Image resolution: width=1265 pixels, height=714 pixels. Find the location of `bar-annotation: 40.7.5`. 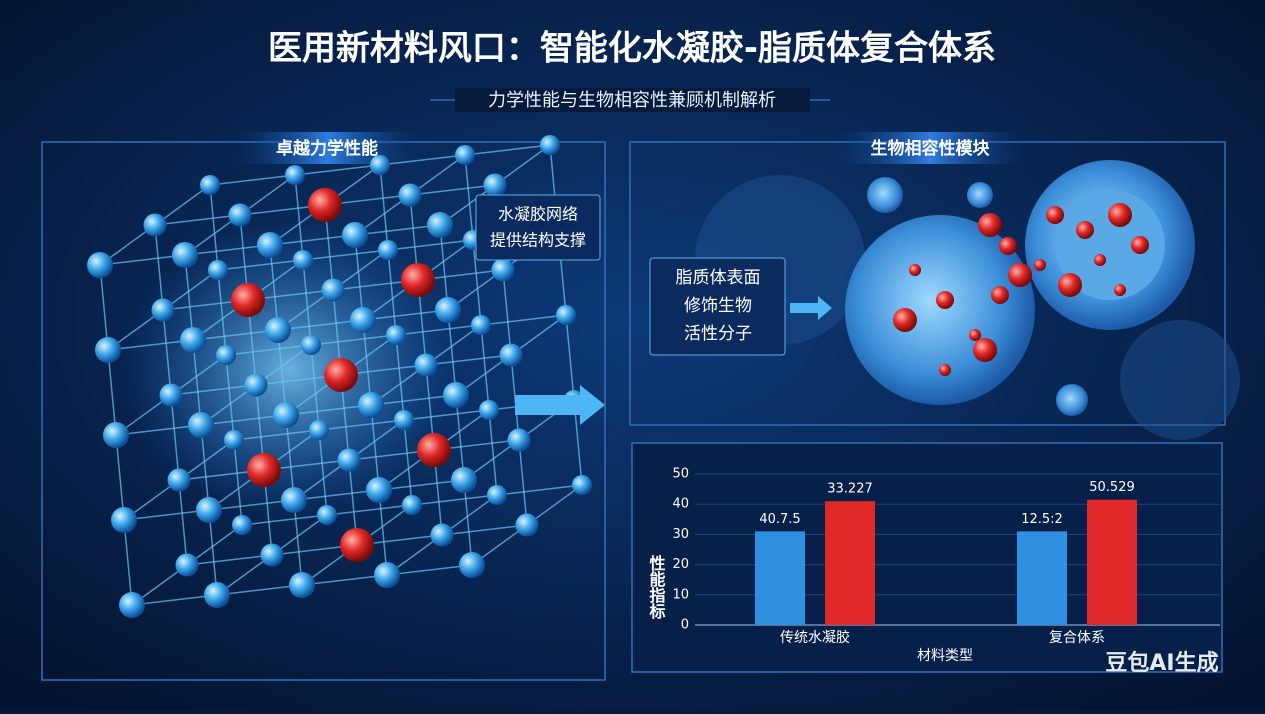

bar-annotation: 40.7.5 is located at coordinates (779, 519).